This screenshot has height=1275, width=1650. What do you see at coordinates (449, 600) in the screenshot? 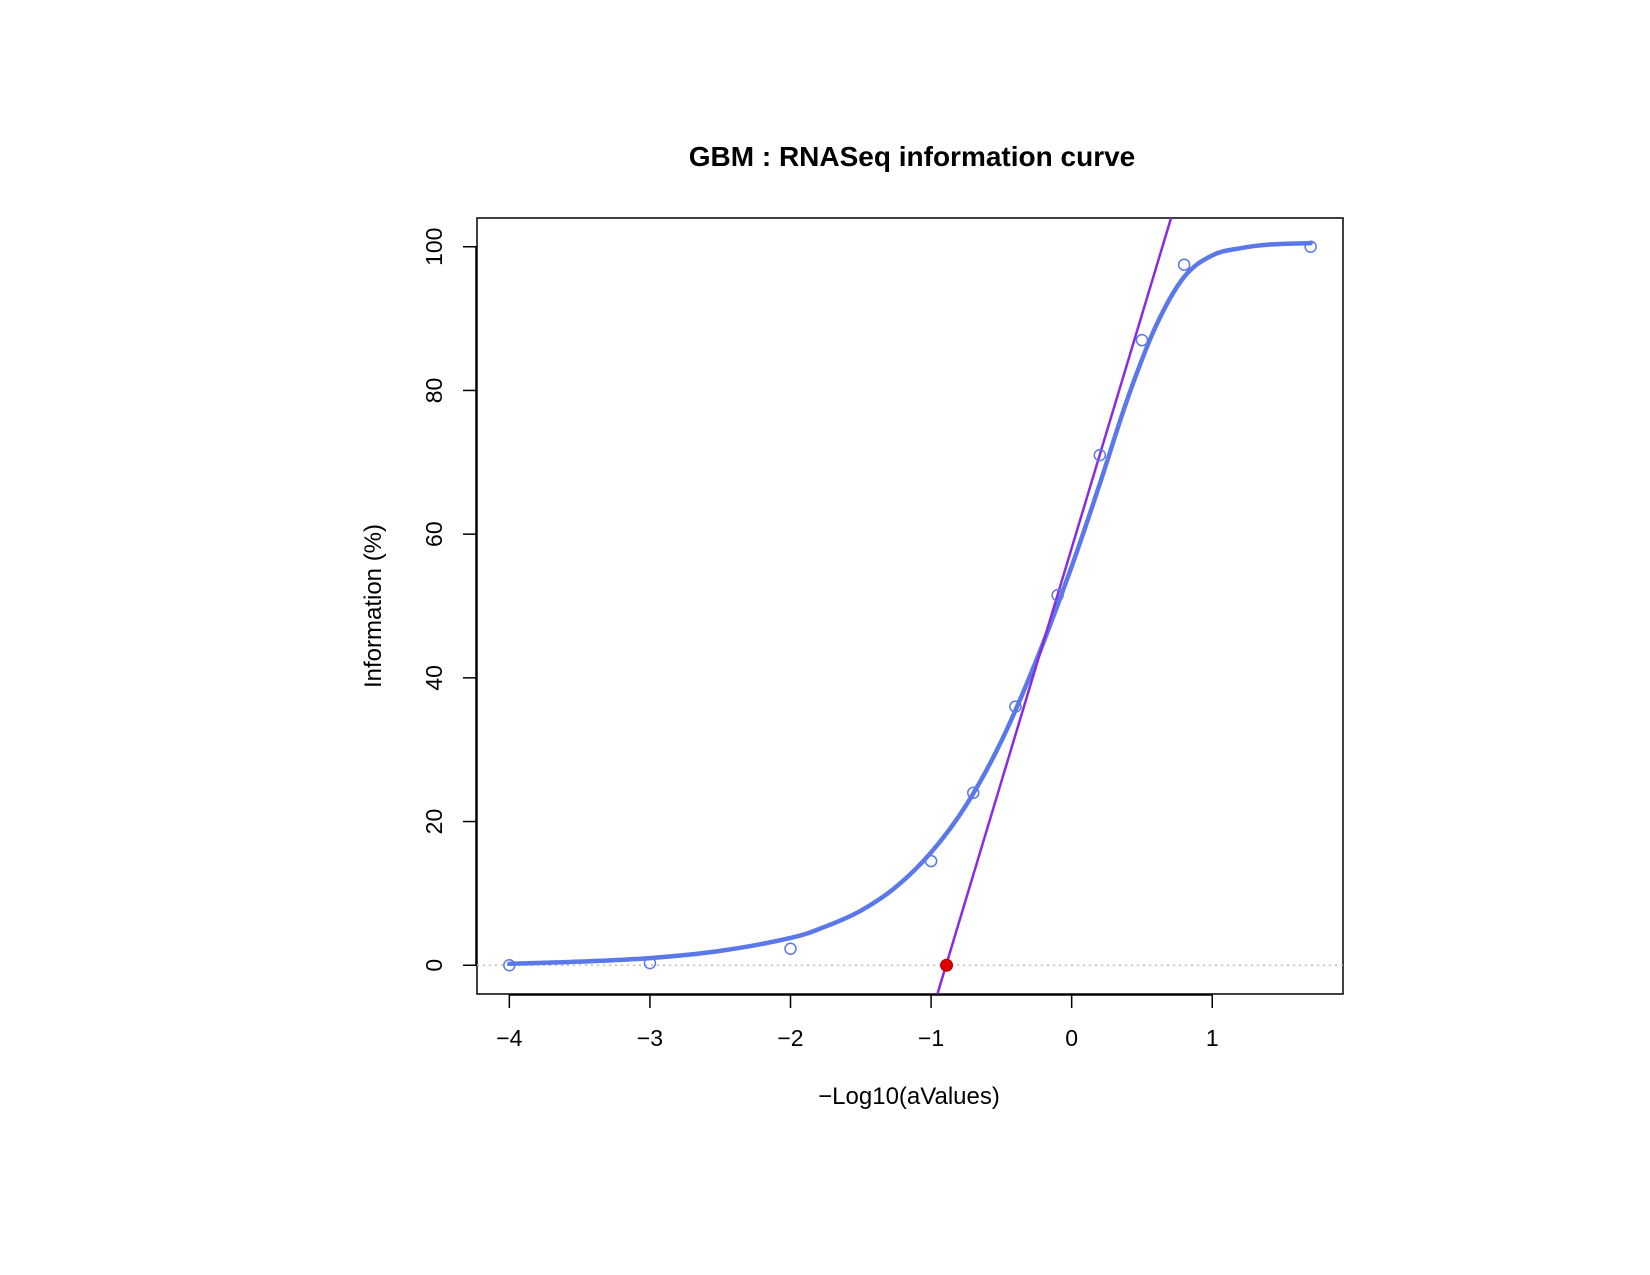
I see `y-axis: 0 20 40 60 80 100` at bounding box center [449, 600].